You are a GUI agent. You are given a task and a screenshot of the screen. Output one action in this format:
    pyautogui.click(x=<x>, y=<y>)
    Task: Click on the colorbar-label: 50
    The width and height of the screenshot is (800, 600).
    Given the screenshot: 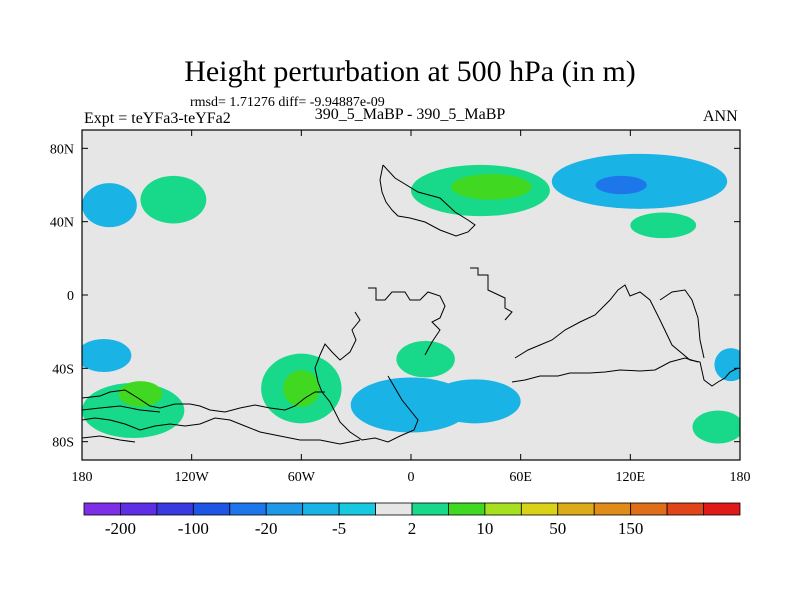 What is the action you would take?
    pyautogui.click(x=557, y=528)
    